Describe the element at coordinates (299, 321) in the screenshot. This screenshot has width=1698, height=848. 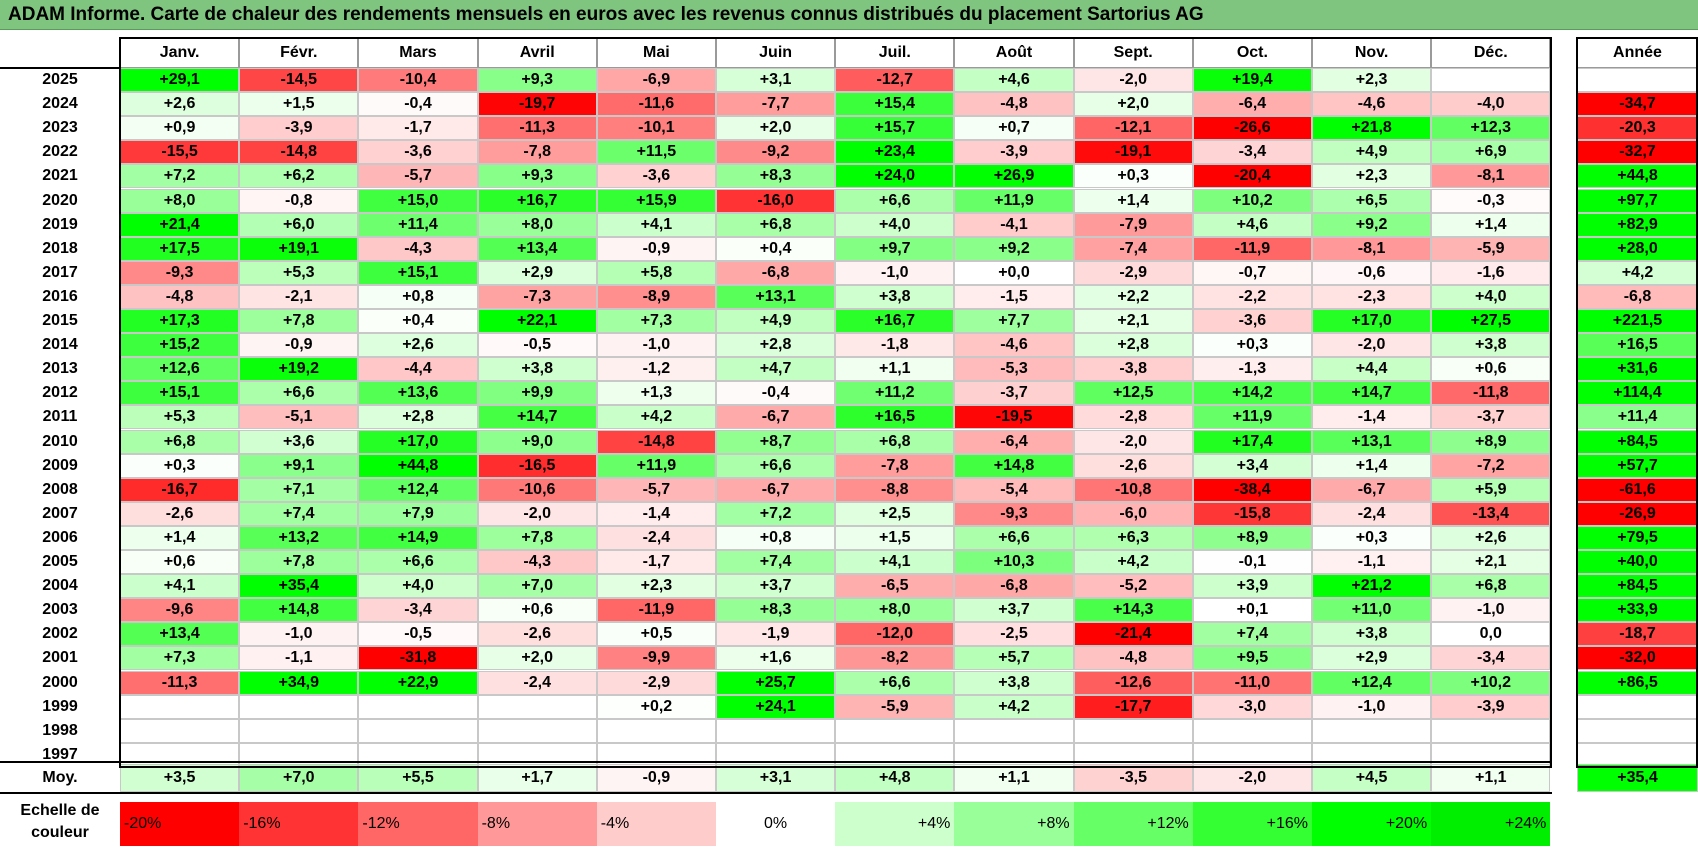
I see `heatmap-cell: +7,8` at that location.